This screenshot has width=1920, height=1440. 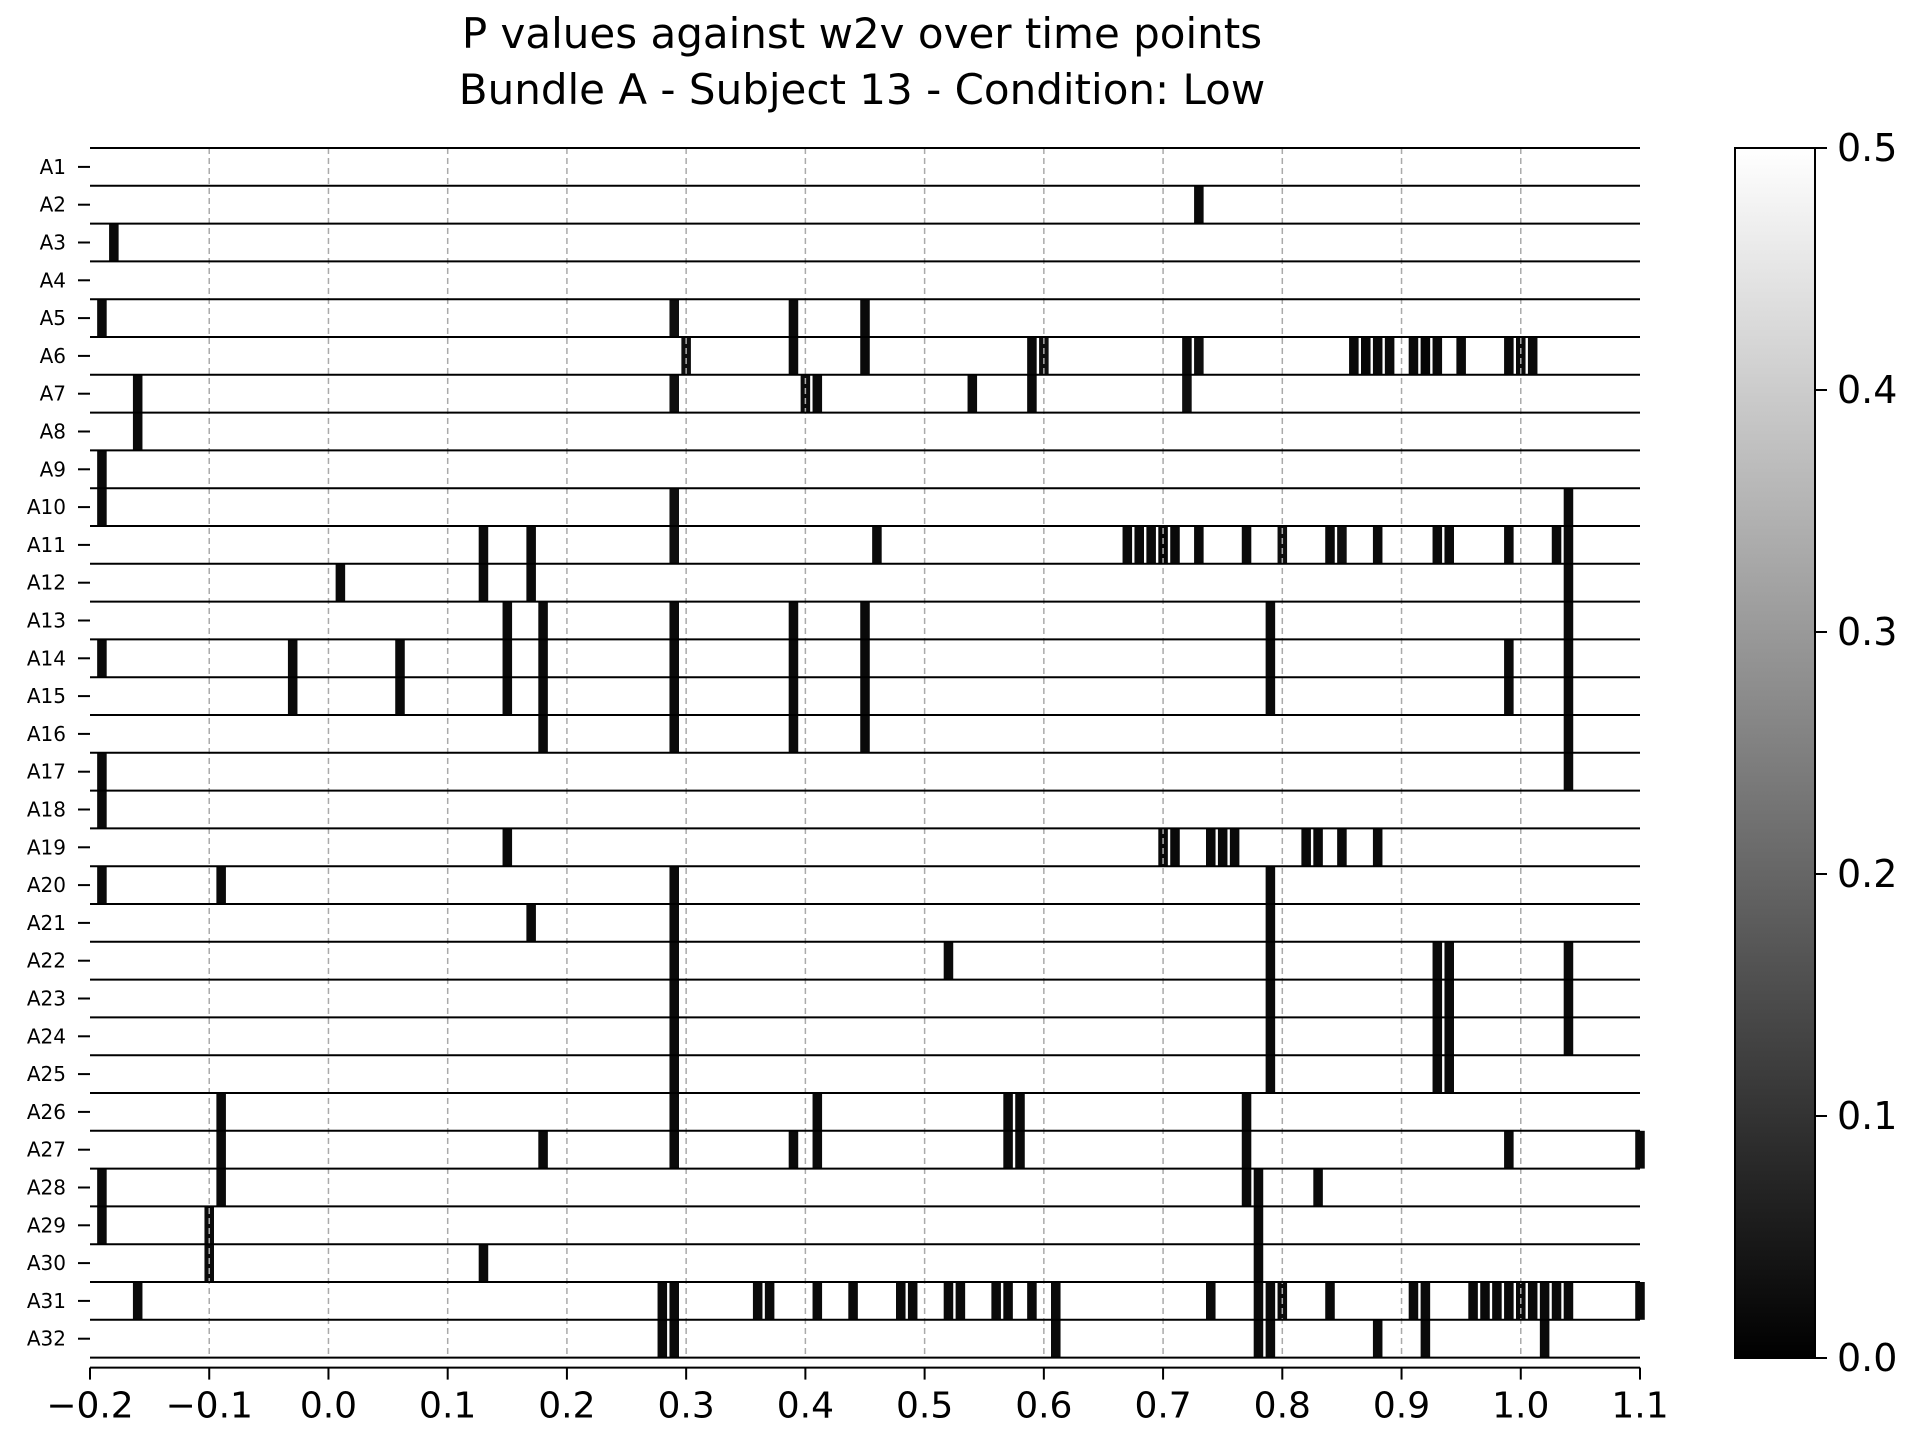 I want to click on x-tick-label: 0.2, so click(x=566, y=1406).